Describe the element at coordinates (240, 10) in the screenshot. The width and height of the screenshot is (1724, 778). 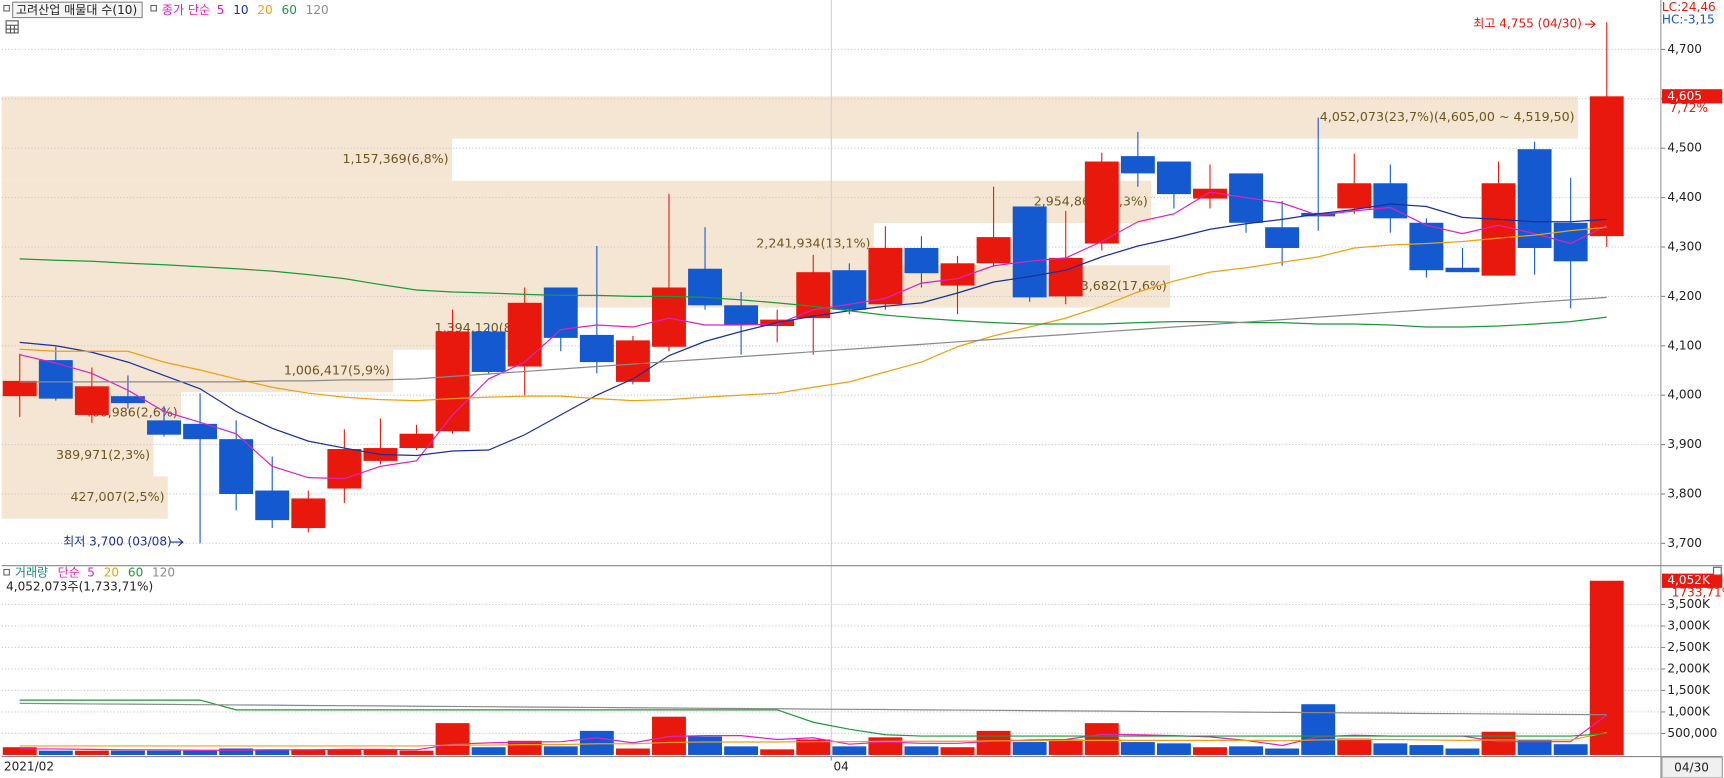
I see `legend-entry: 10` at that location.